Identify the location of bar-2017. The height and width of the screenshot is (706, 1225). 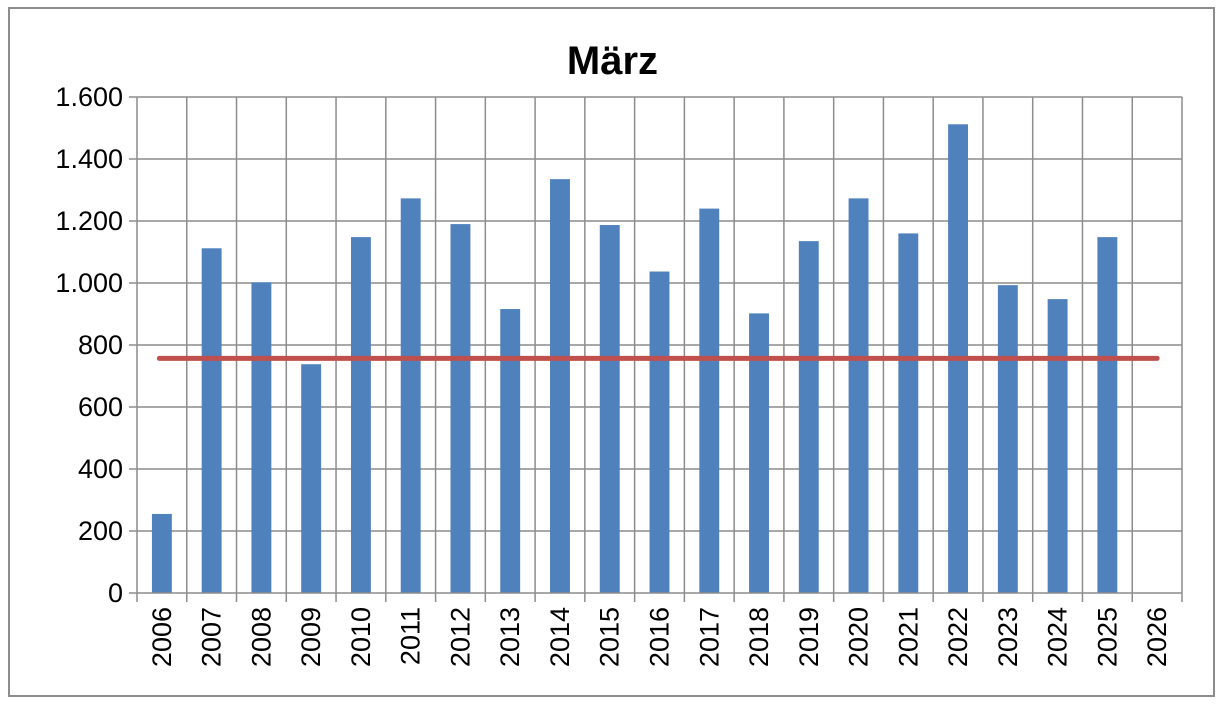
(709, 400).